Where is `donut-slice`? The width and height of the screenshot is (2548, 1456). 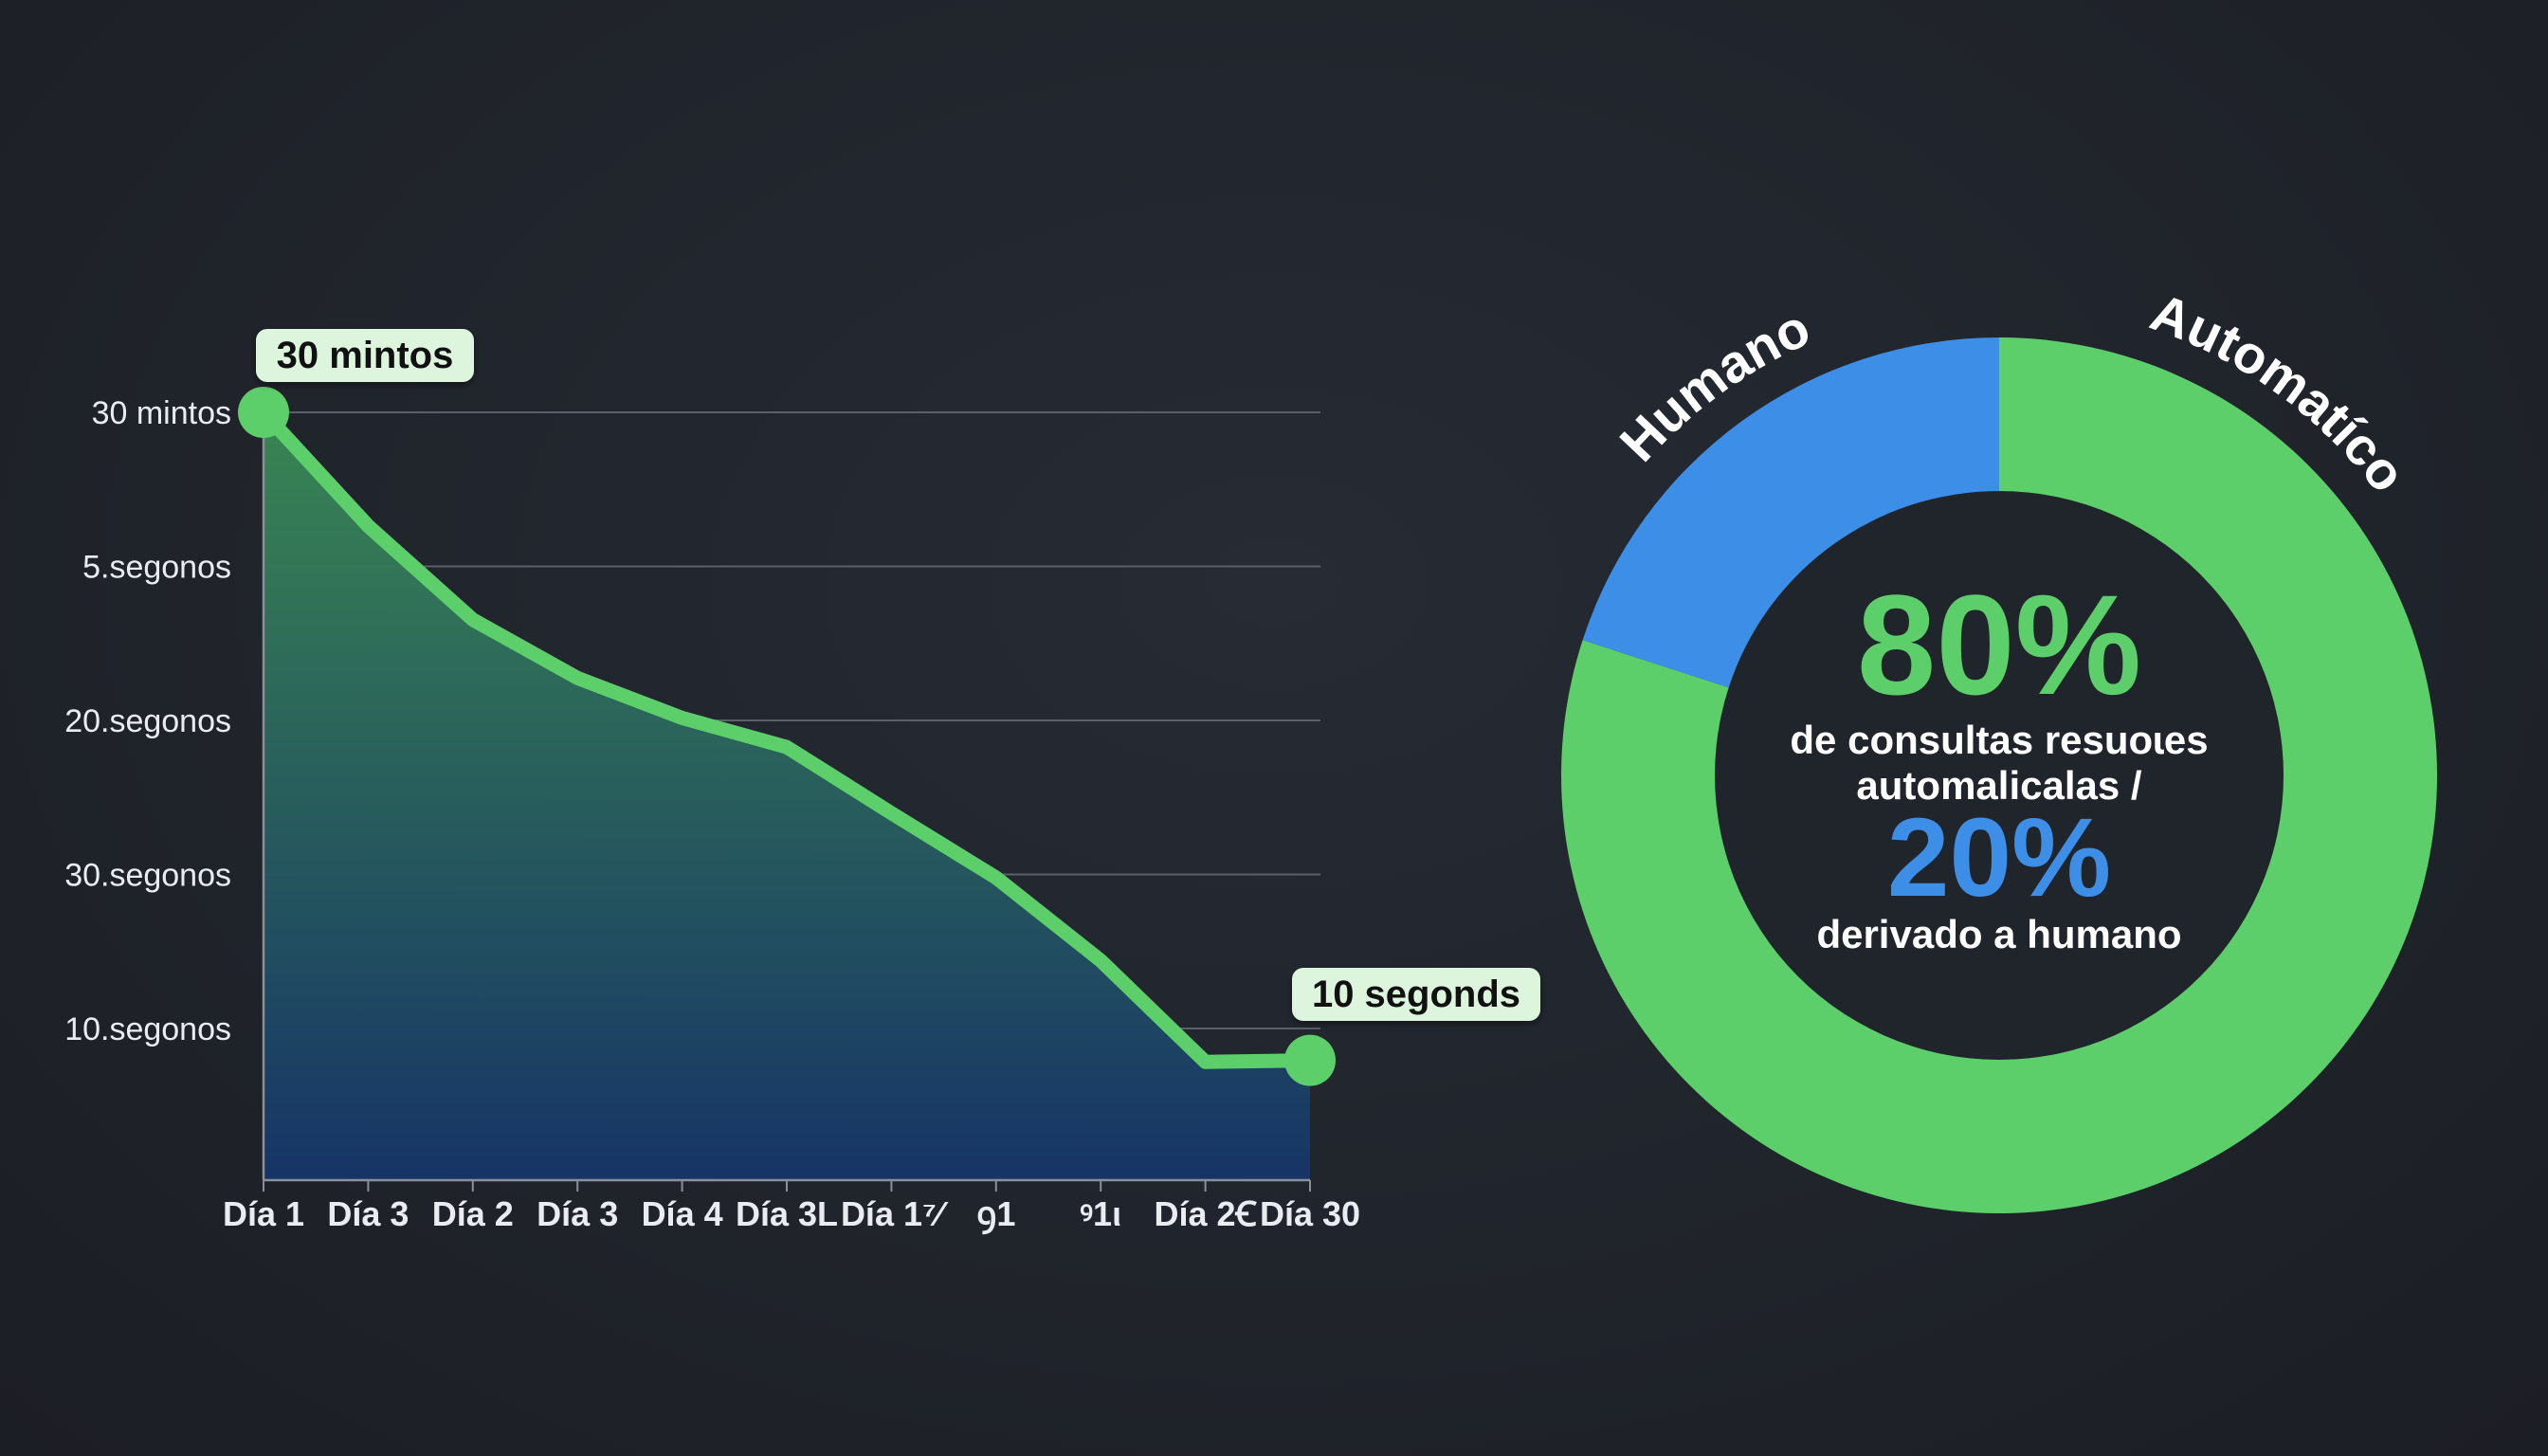 donut-slice is located at coordinates (1790, 512).